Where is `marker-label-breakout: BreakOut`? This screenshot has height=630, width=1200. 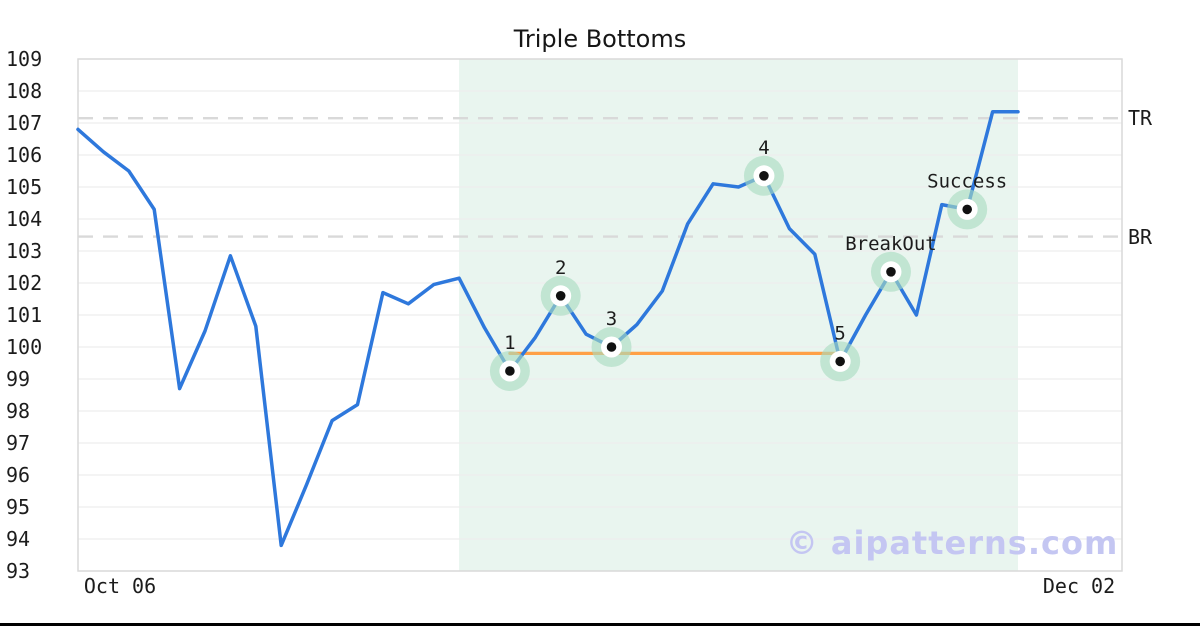 marker-label-breakout: BreakOut is located at coordinates (891, 244).